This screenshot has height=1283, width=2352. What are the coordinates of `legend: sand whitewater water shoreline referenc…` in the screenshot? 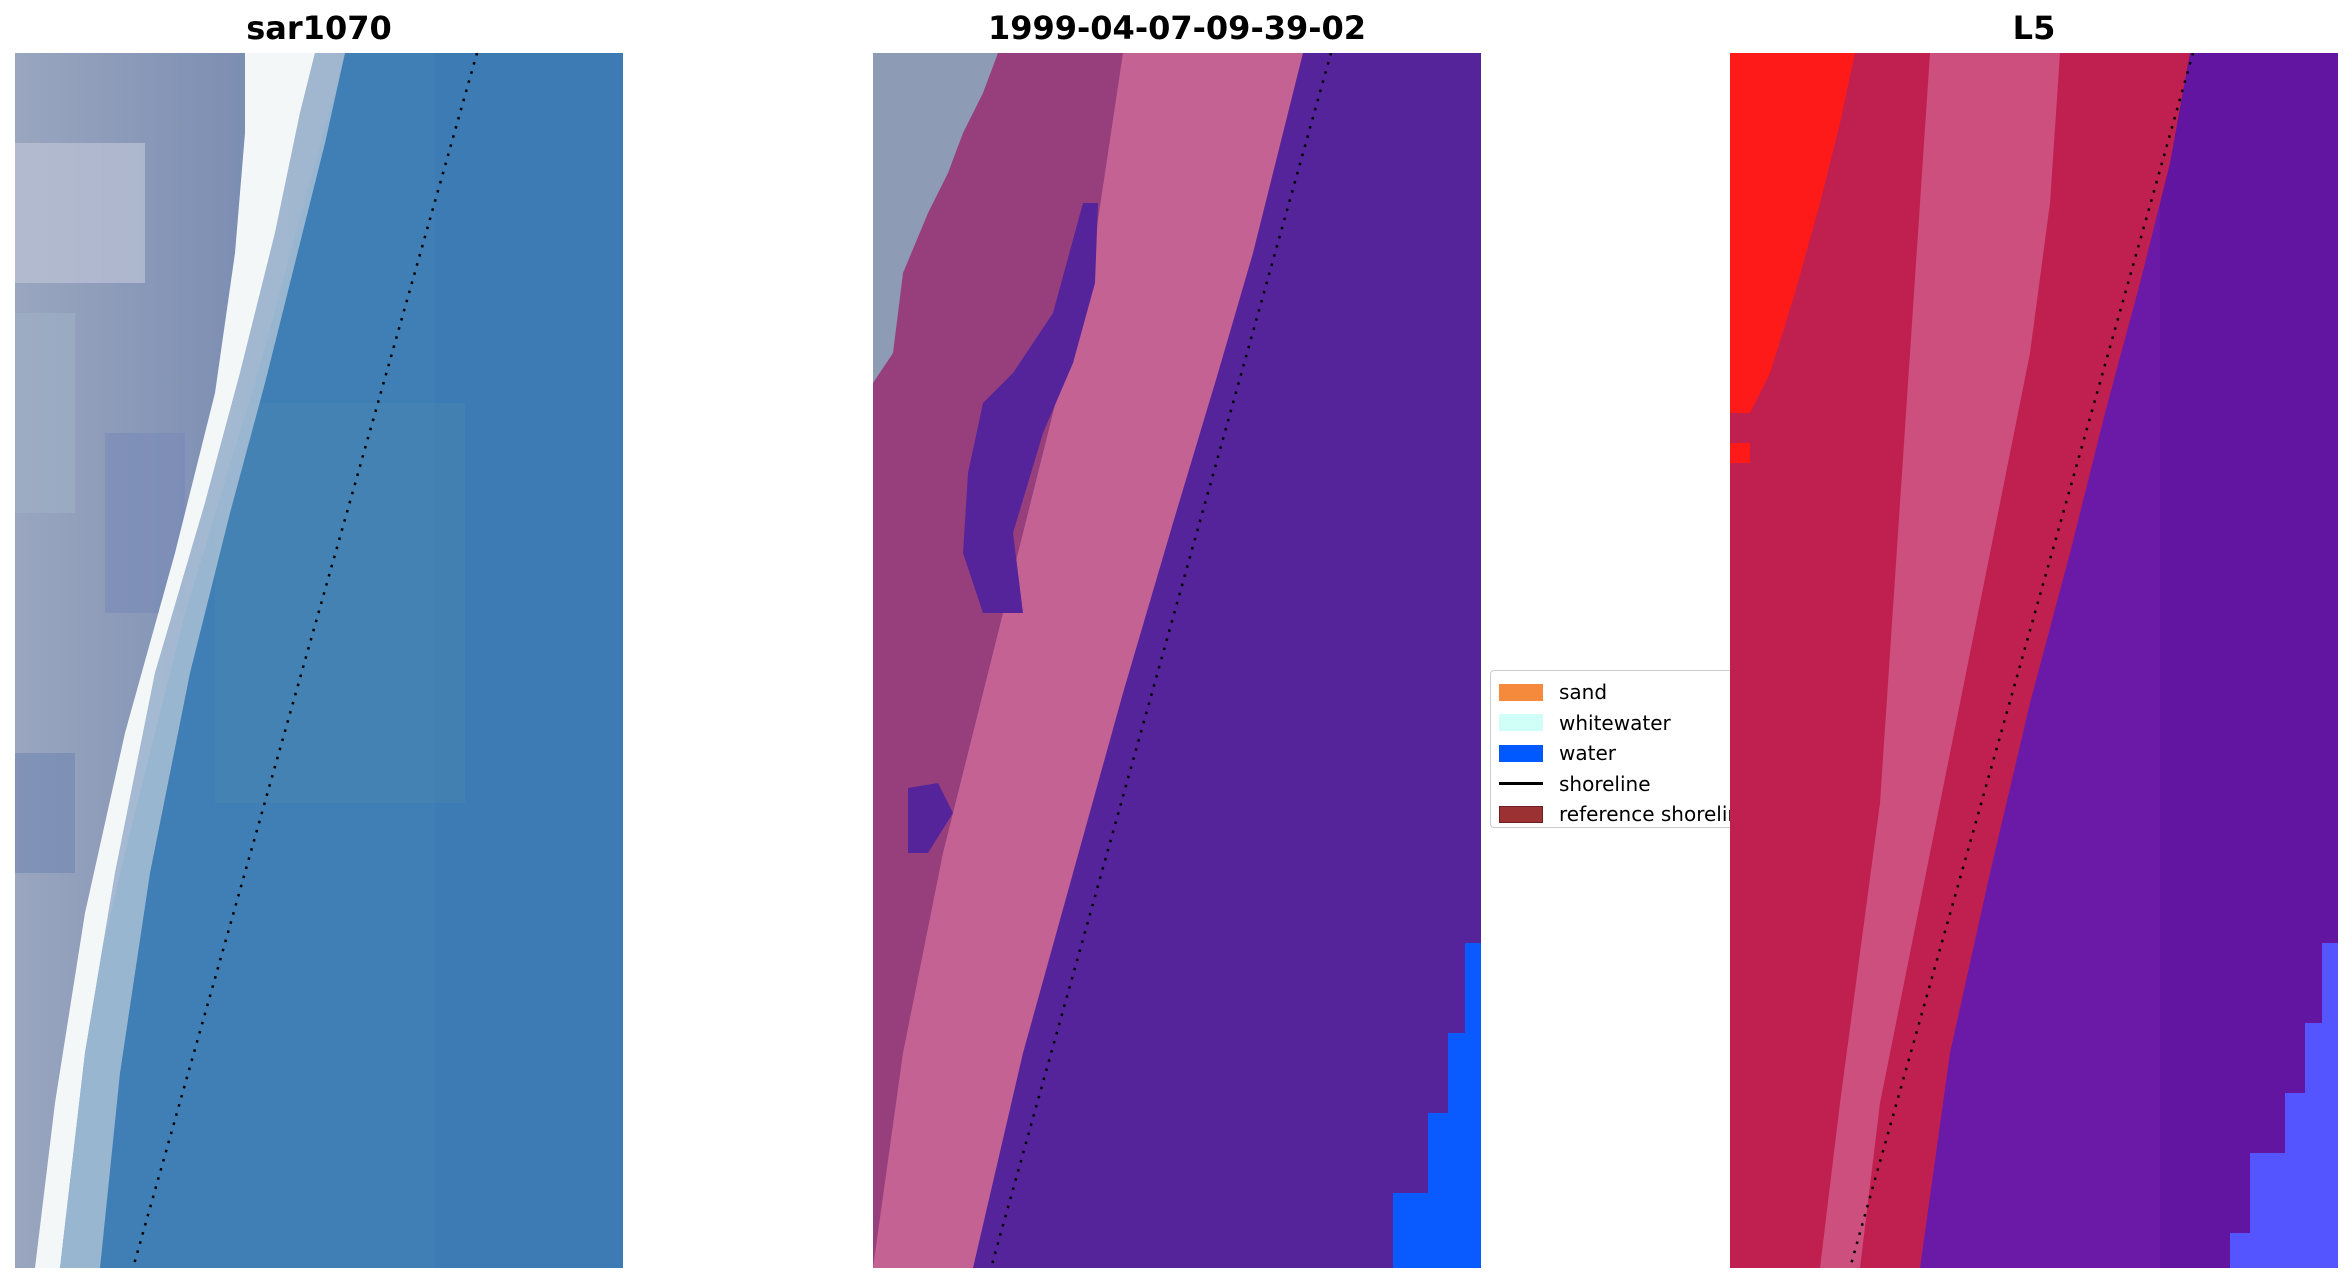 It's located at (1610, 749).